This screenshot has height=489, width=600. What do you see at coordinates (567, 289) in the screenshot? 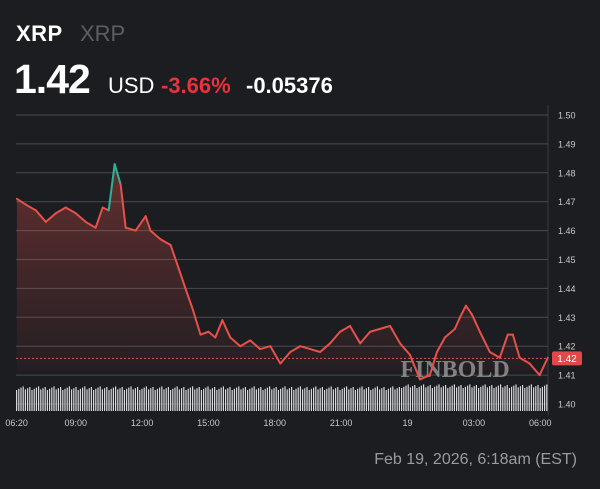
I see `y-tick-label: 1.44` at bounding box center [567, 289].